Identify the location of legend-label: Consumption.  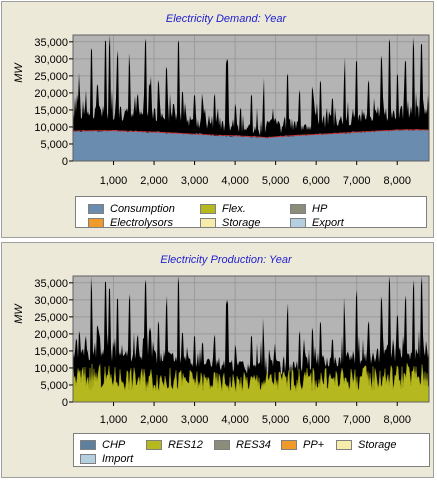
(142, 209).